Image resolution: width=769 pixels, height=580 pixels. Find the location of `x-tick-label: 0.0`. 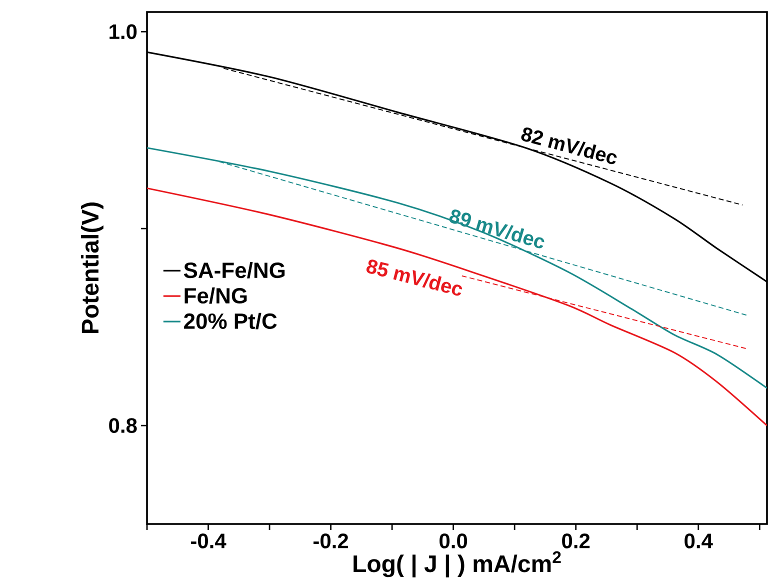

x-tick-label: 0.0 is located at coordinates (454, 541).